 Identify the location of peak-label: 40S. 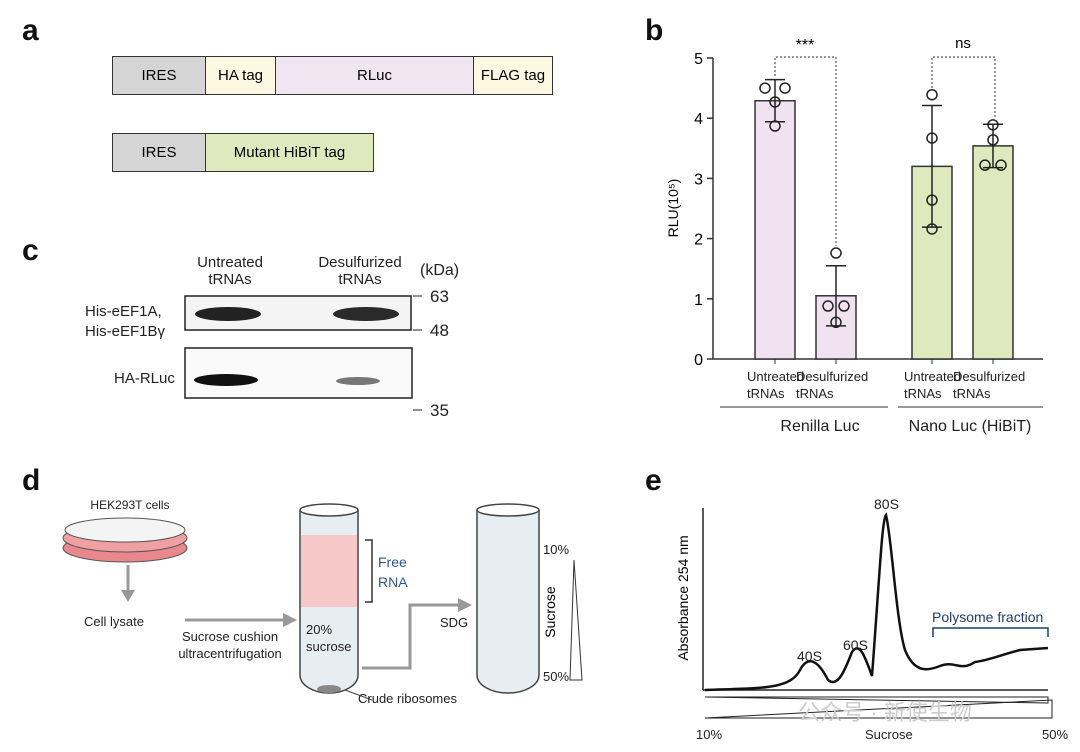
(809, 656).